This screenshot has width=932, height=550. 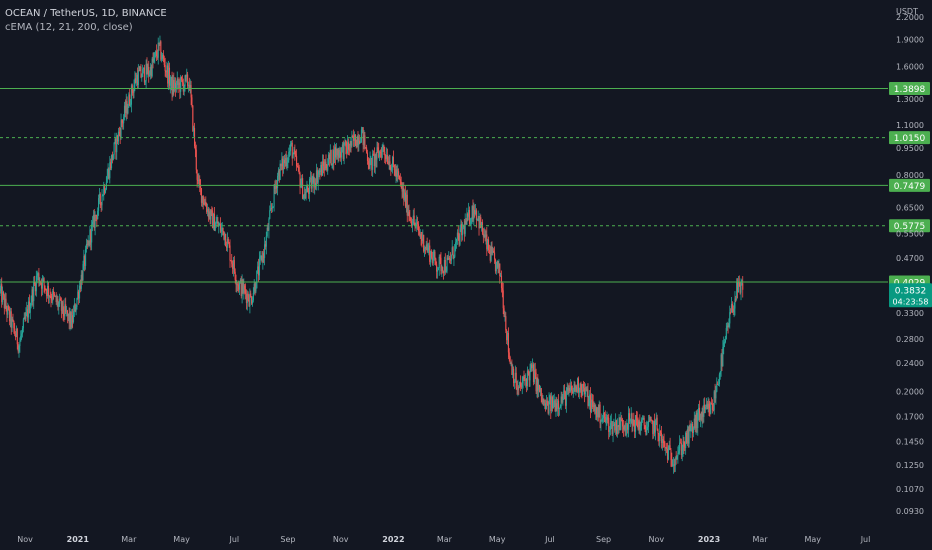 I want to click on last-price-badge, so click(x=910, y=295).